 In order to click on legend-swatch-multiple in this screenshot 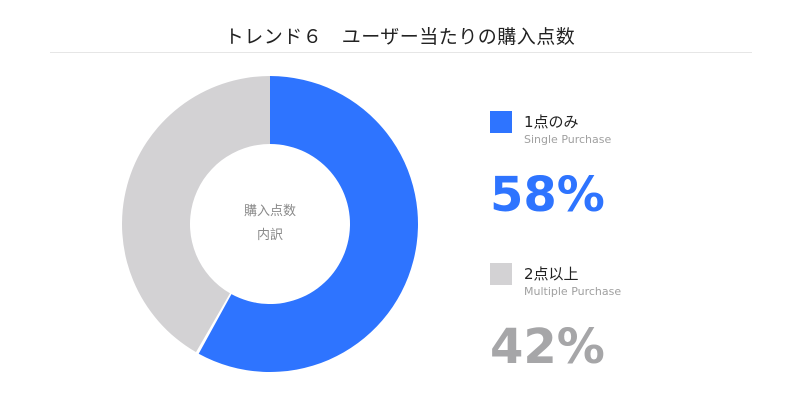, I will do `click(501, 274)`.